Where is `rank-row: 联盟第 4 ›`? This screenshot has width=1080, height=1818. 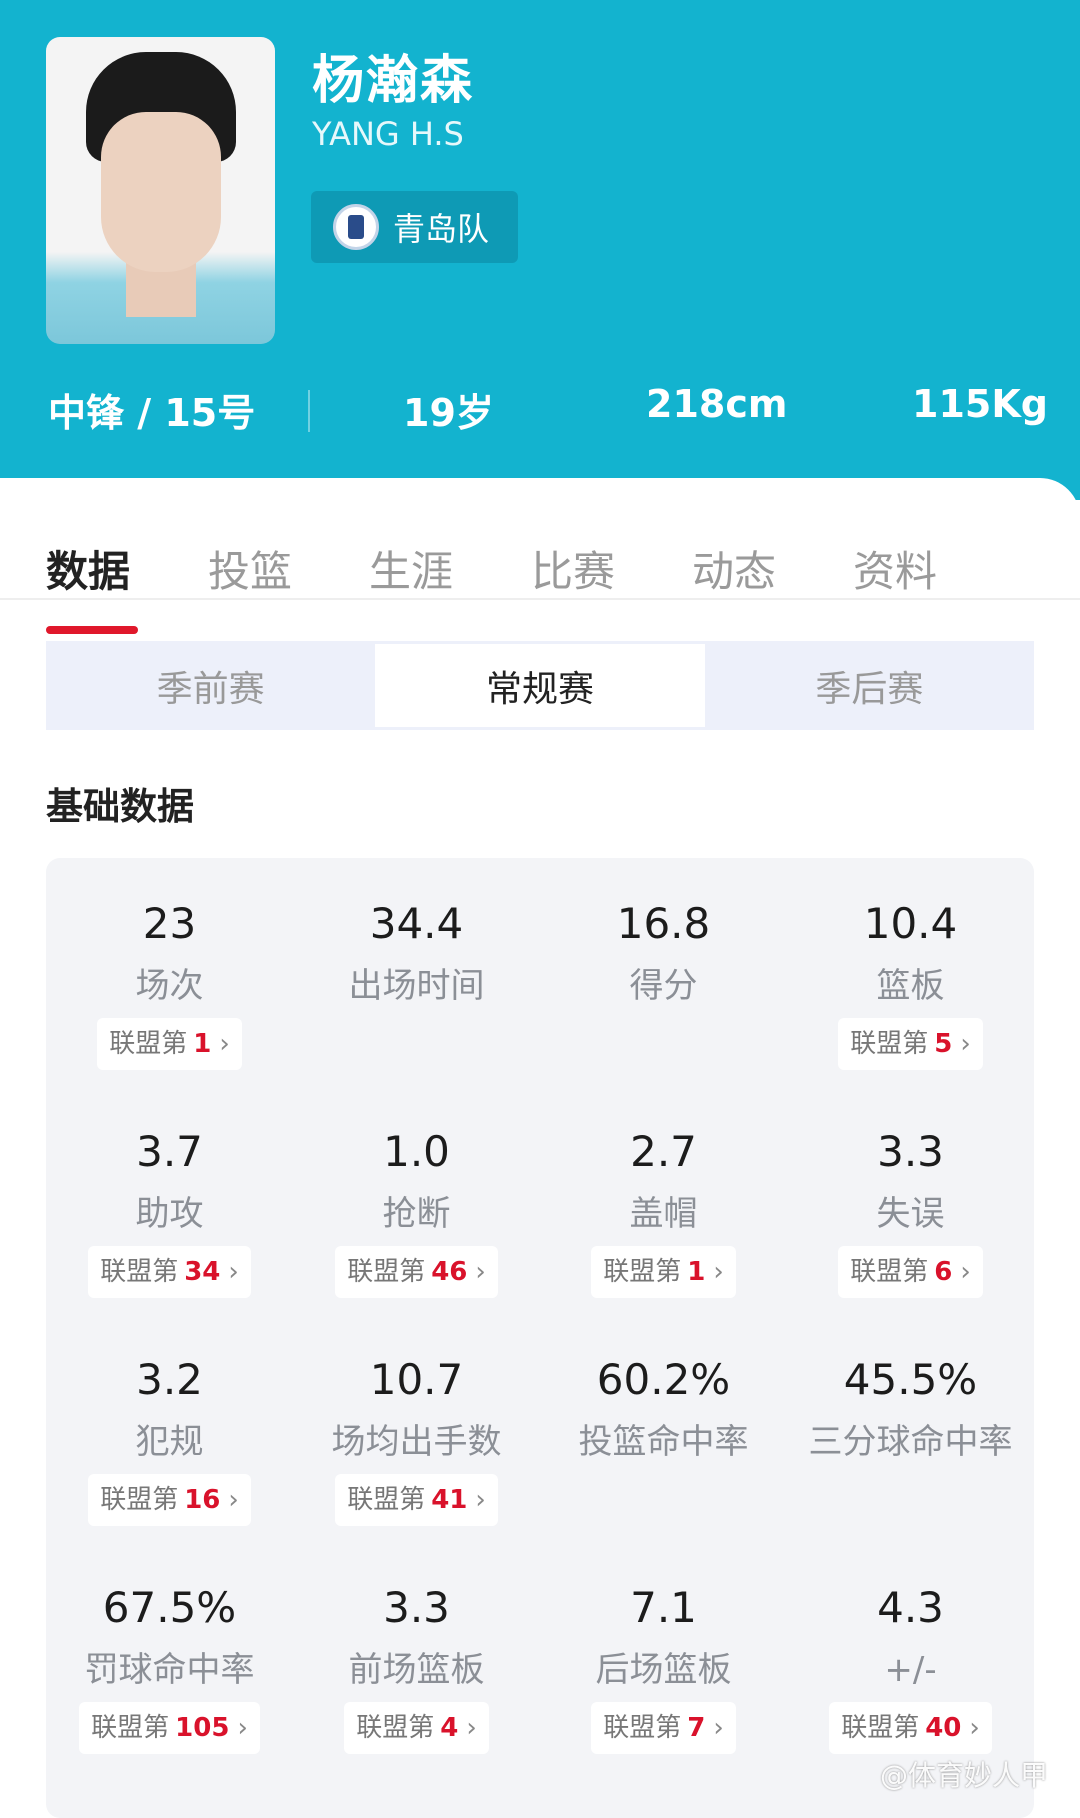 rank-row: 联盟第 4 › is located at coordinates (416, 1730).